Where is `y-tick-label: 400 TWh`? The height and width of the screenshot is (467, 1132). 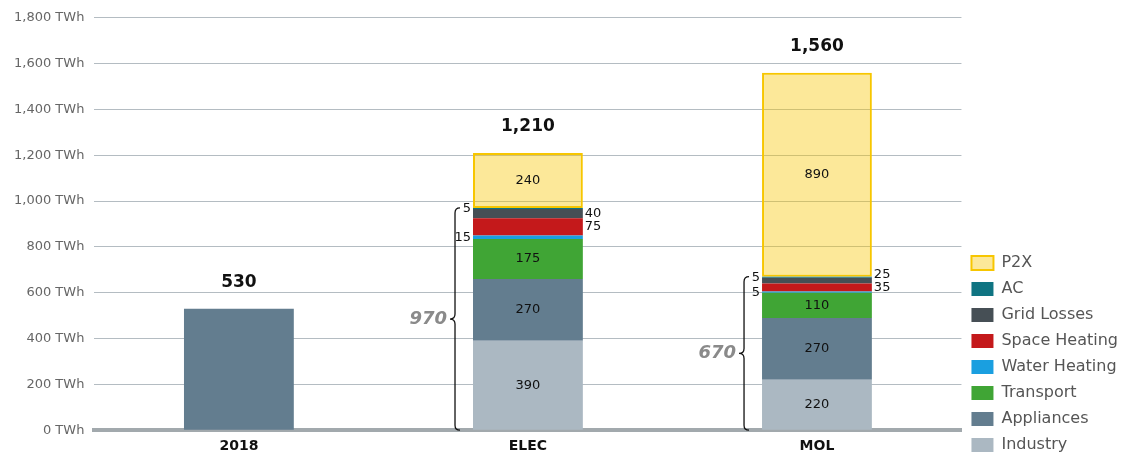
y-tick-label: 400 TWh is located at coordinates (55, 337).